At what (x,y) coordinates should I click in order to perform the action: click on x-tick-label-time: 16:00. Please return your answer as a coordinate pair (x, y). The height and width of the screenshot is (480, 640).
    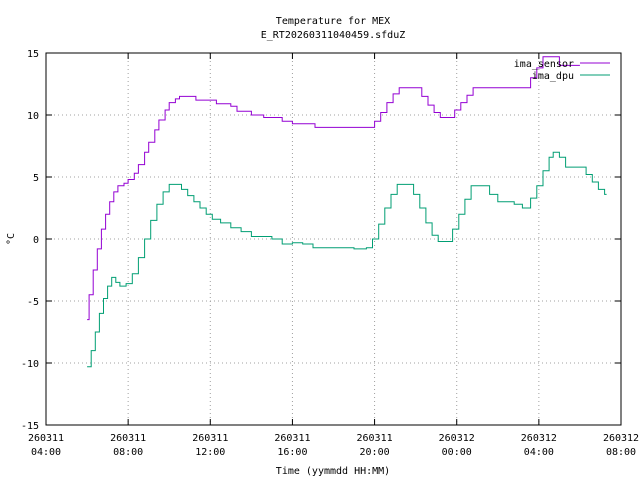
    Looking at the image, I should click on (292, 452).